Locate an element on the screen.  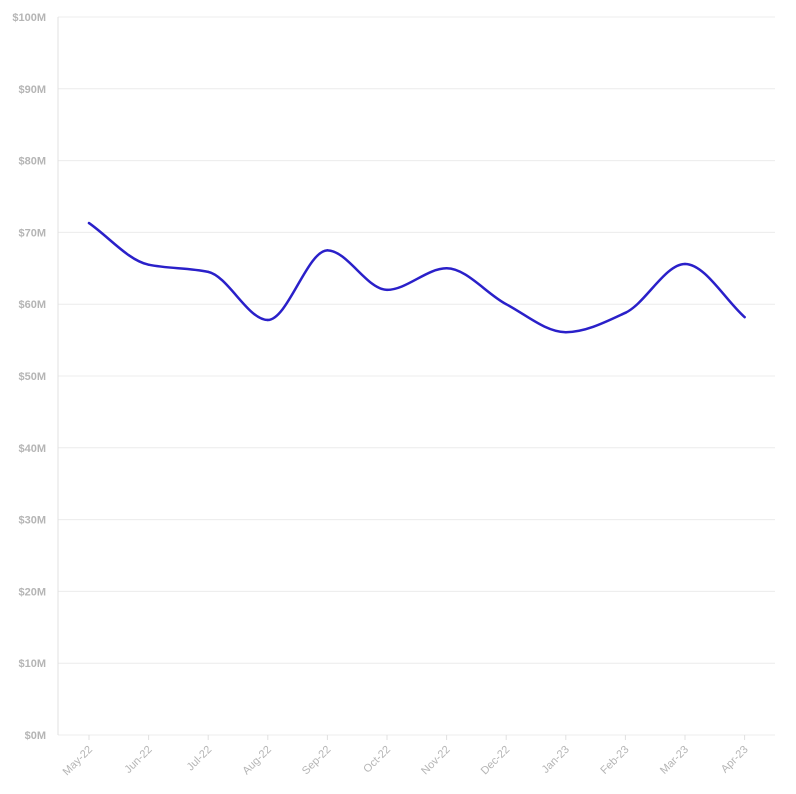
y-tick-label: $100M is located at coordinates (29, 18).